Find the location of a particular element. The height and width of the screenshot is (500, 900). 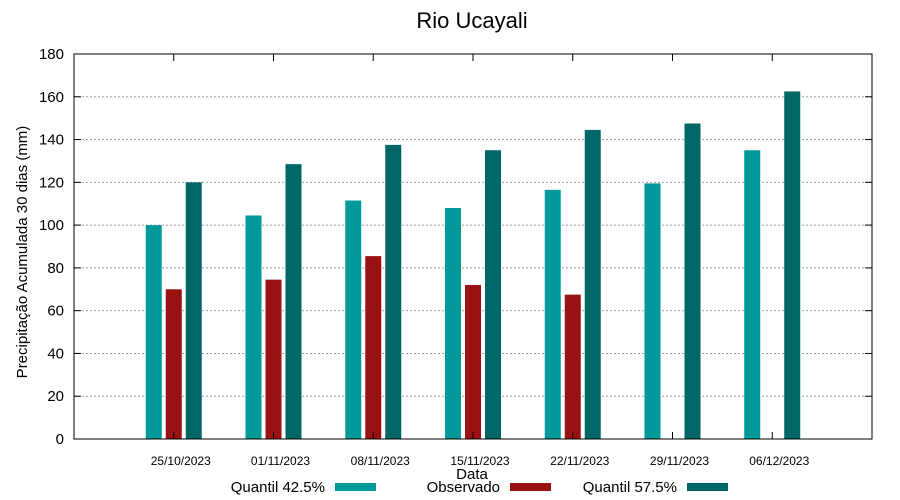

x-tick-label: 15/11/2023 is located at coordinates (479, 461).